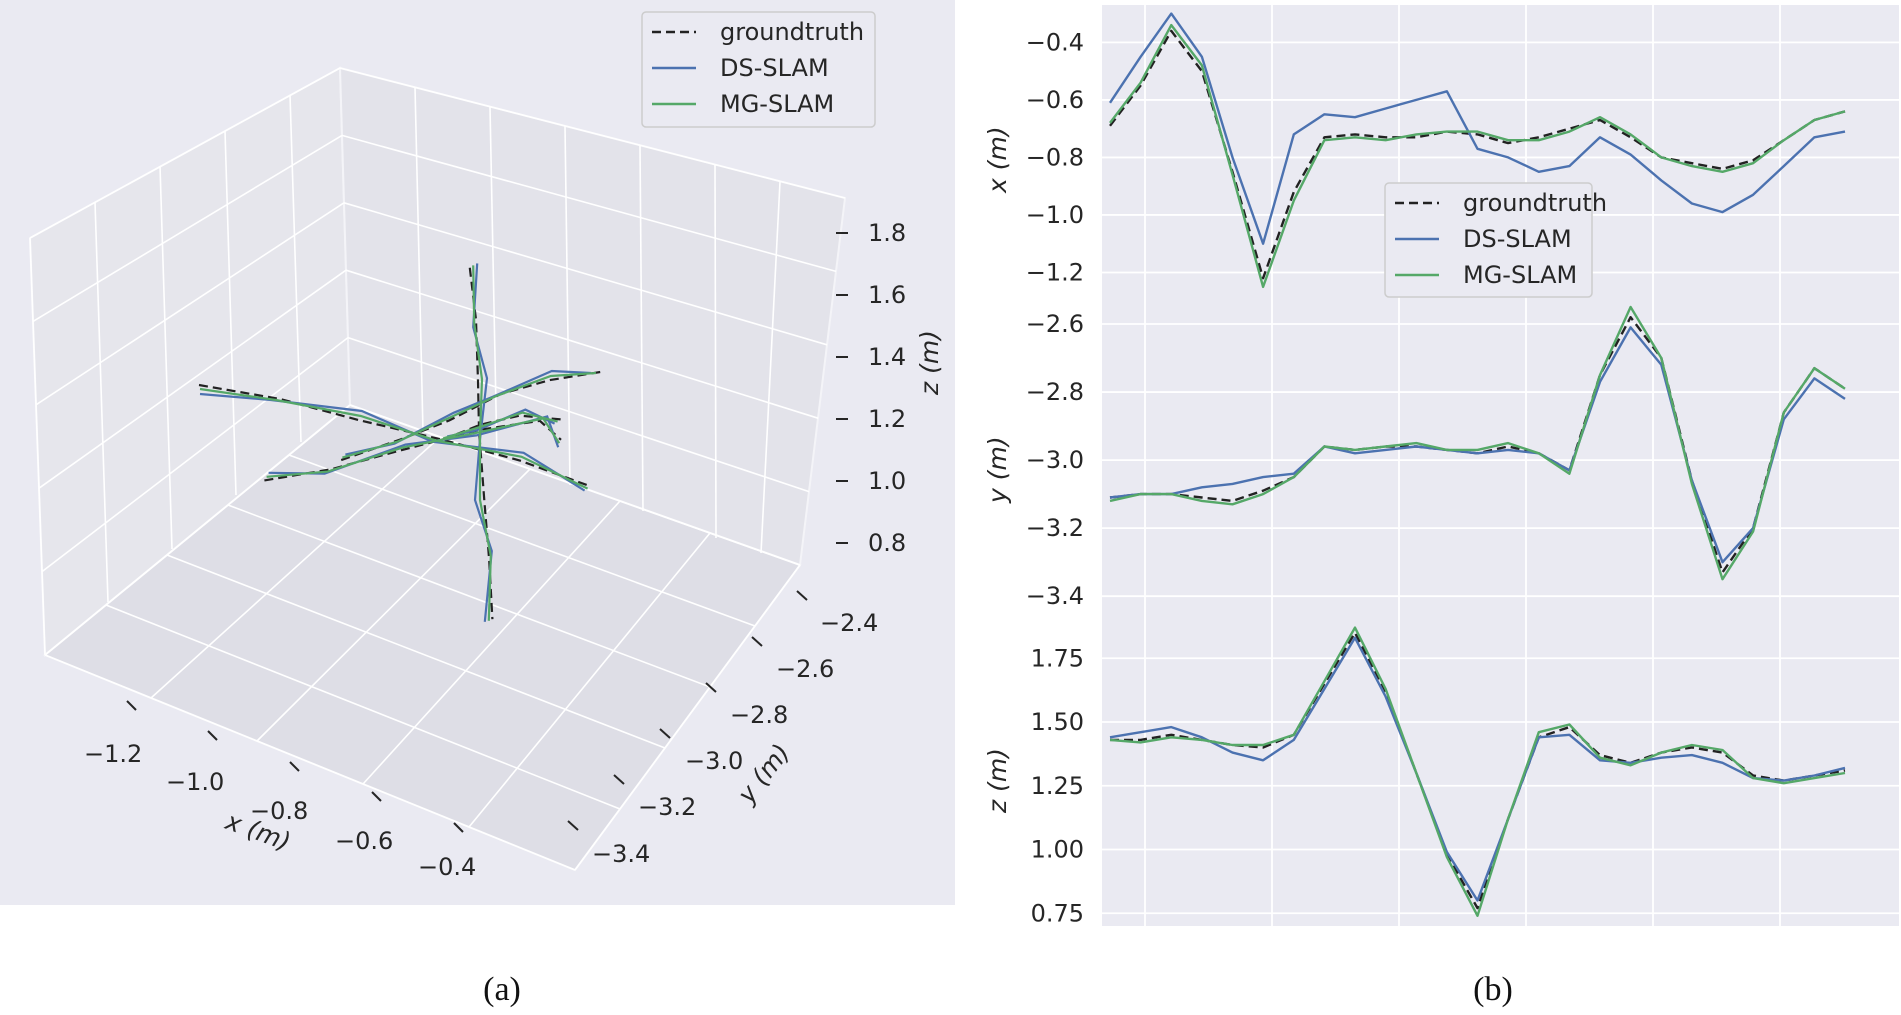 The width and height of the screenshot is (1901, 1015). Describe the element at coordinates (890, 388) in the screenshot. I see `z-axis-ticks: 1.8 1.6 1.4 1.2 1.0 0.8 z (m)` at that location.